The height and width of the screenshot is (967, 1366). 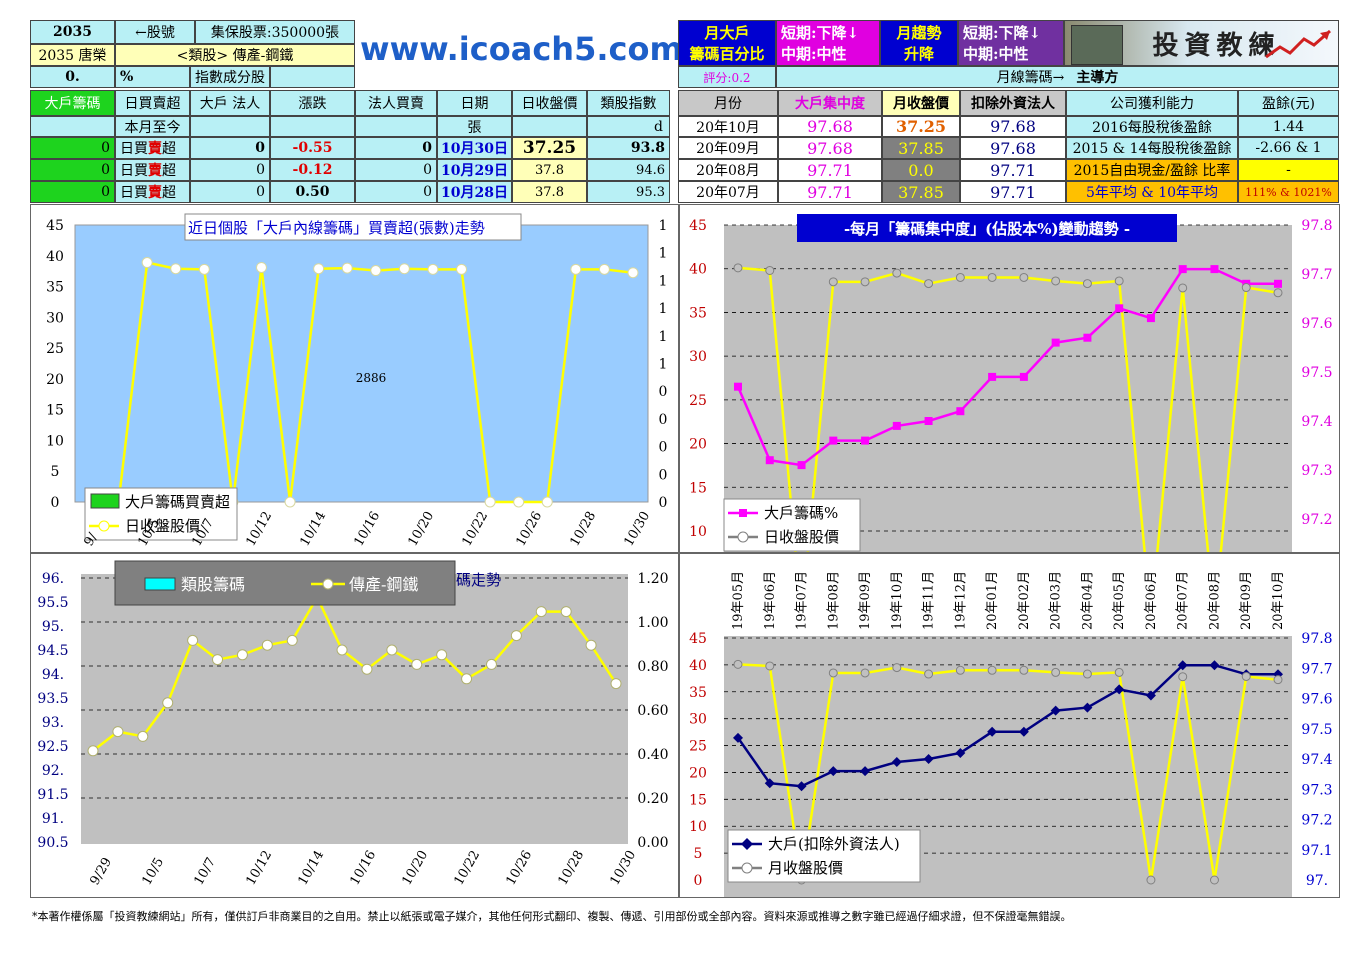 I want to click on right-col-header: 月收盤價, so click(x=921, y=103).